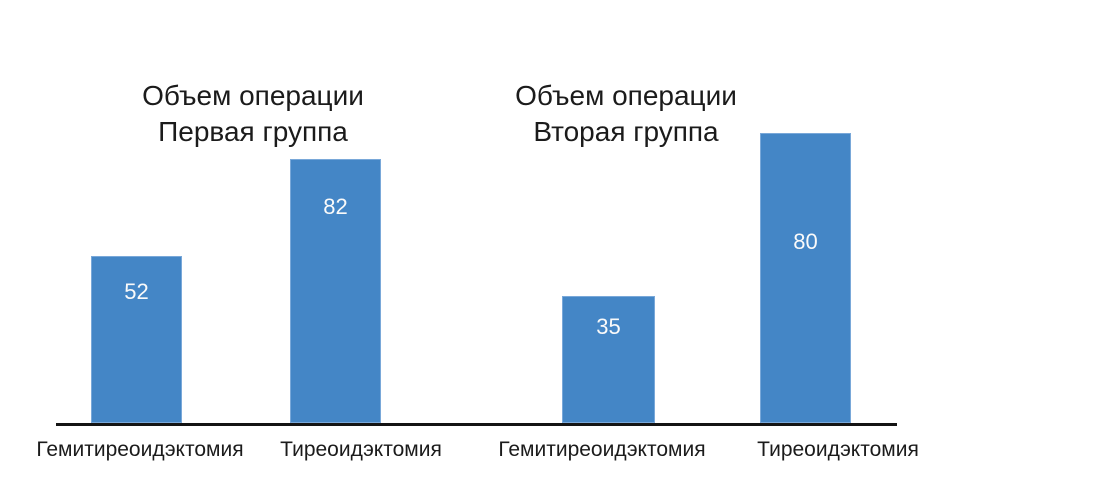 This screenshot has height=489, width=1107. I want to click on chart-title-line2: Первая группа, so click(253, 131).